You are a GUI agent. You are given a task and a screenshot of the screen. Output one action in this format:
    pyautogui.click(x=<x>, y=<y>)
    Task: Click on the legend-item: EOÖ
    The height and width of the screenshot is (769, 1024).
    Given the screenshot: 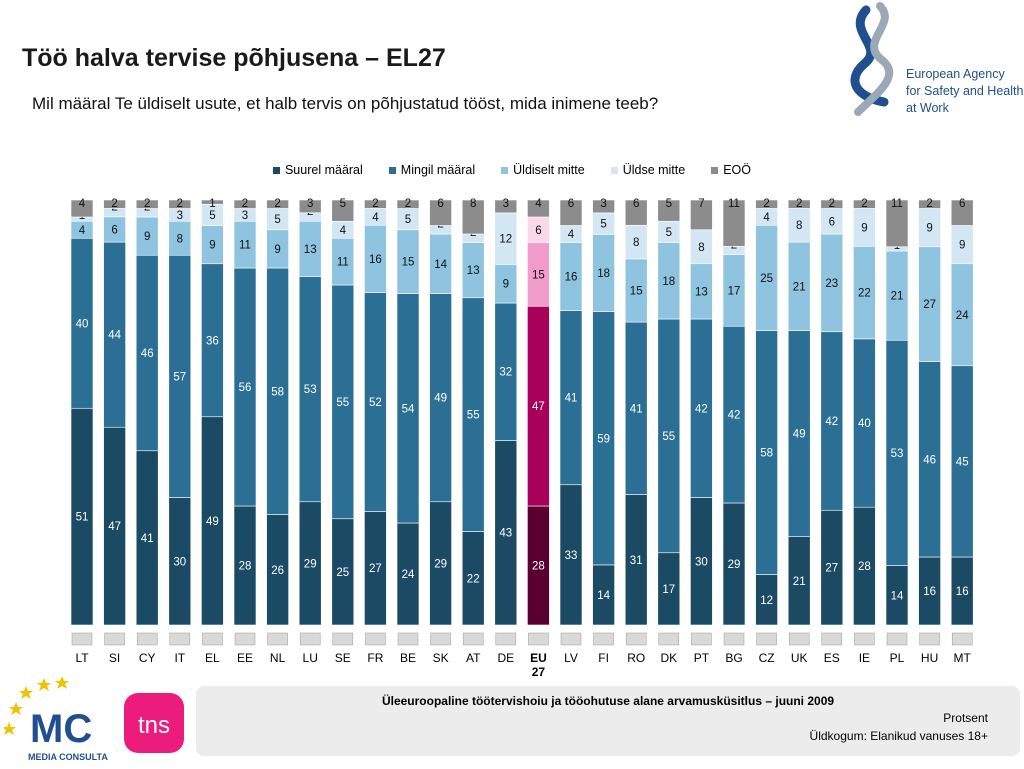 What is the action you would take?
    pyautogui.click(x=731, y=170)
    